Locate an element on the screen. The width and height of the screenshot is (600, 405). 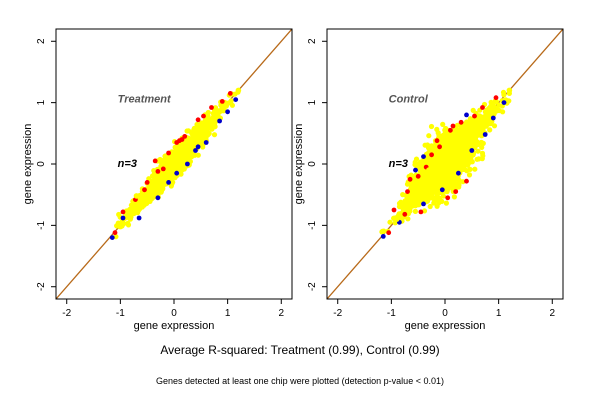
x-tick-label: -1 is located at coordinates (391, 313).